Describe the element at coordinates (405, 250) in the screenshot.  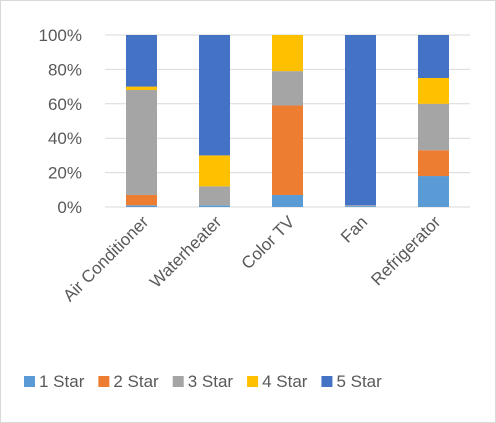
I see `category-label: Refrigerator` at that location.